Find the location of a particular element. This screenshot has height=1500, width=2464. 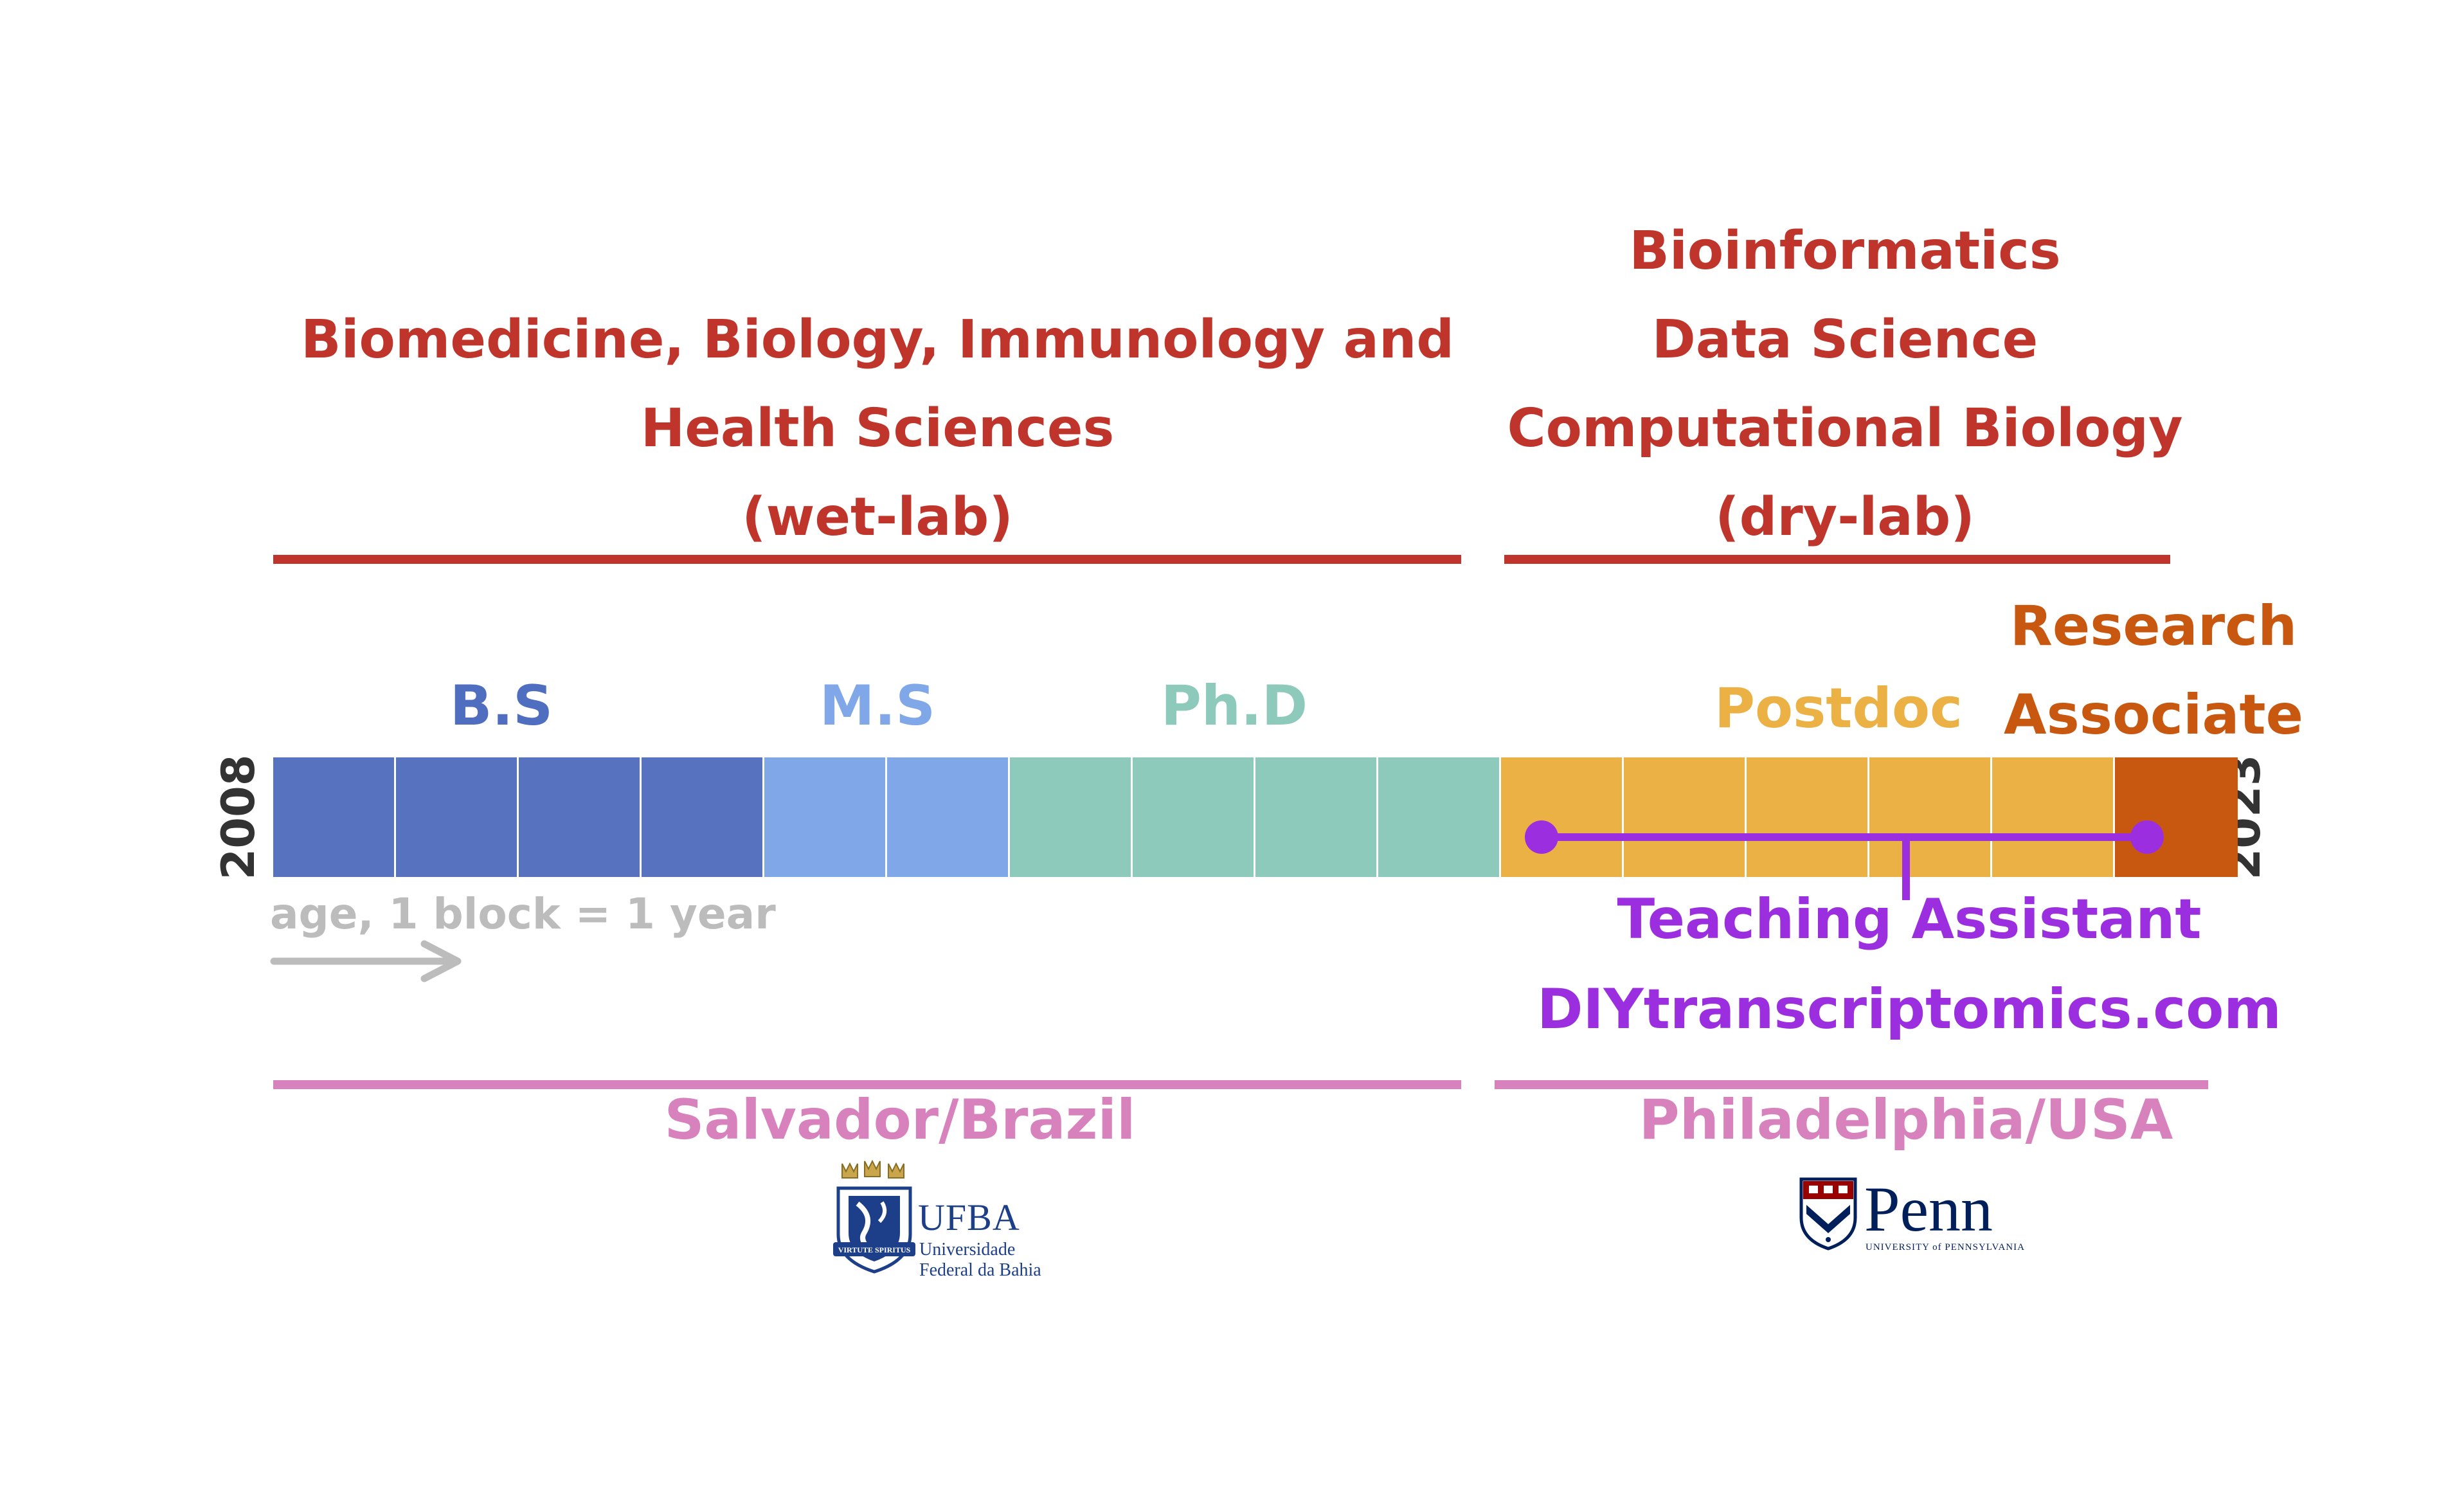

drylab-heading-line-4: (dry-lab) is located at coordinates (1845, 517).